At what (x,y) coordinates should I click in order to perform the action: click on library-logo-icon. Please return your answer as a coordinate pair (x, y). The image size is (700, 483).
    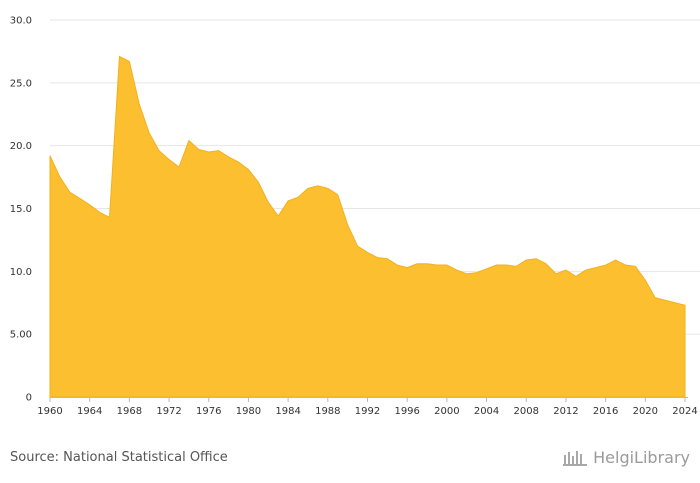
    Looking at the image, I should click on (575, 458).